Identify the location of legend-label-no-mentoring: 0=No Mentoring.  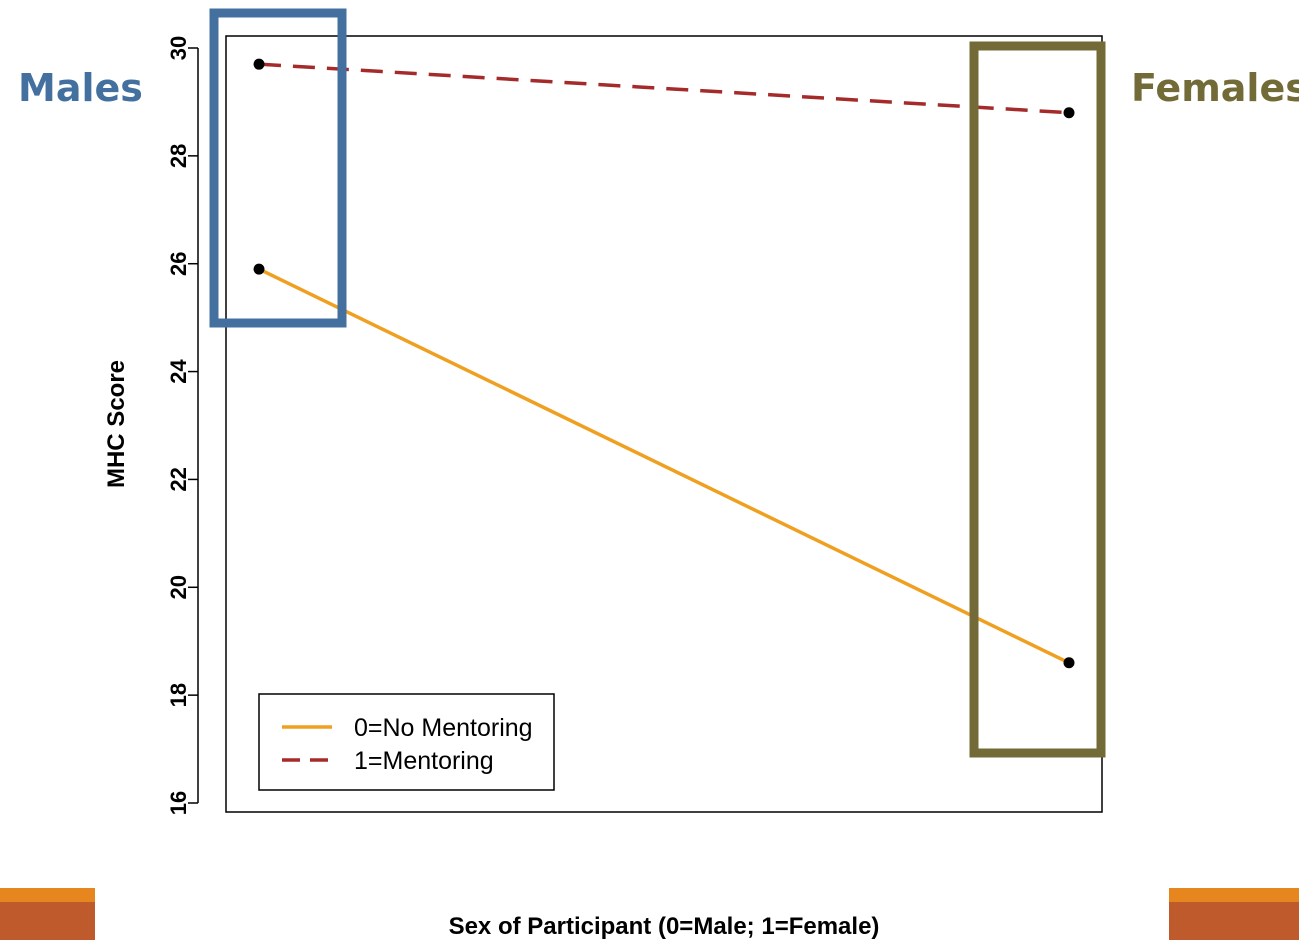
(443, 728).